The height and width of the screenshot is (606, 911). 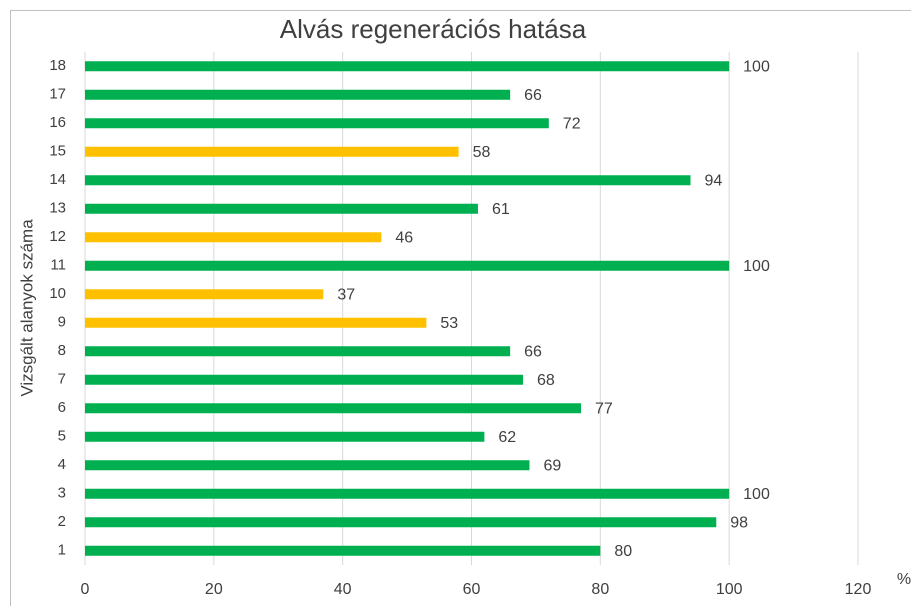 I want to click on x-tick-label: 0, so click(x=85, y=589).